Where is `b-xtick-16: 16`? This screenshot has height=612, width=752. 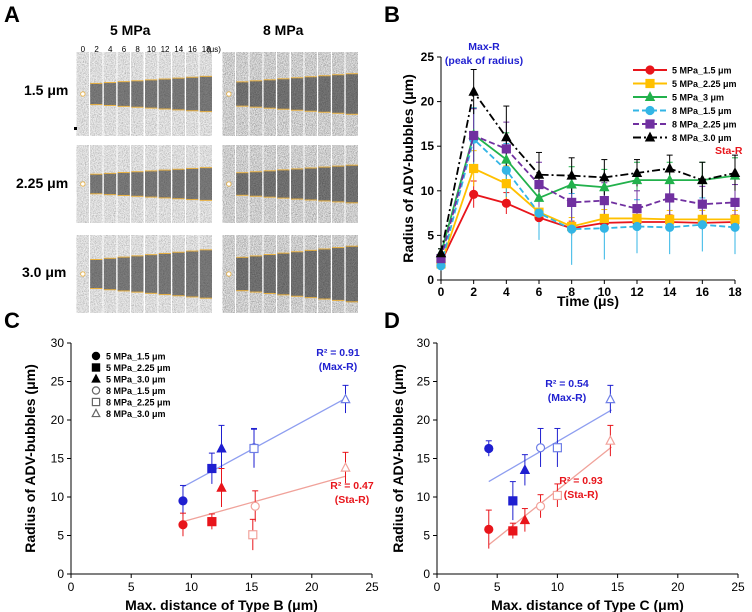
b-xtick-16: 16 is located at coordinates (703, 292).